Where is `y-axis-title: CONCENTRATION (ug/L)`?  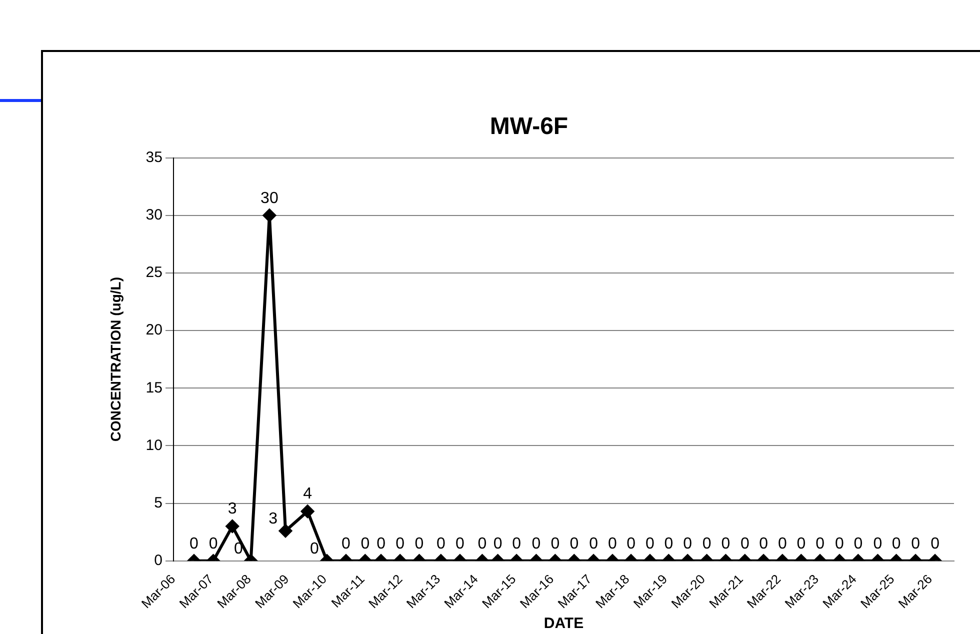
y-axis-title: CONCENTRATION (ug/L) is located at coordinates (115, 359).